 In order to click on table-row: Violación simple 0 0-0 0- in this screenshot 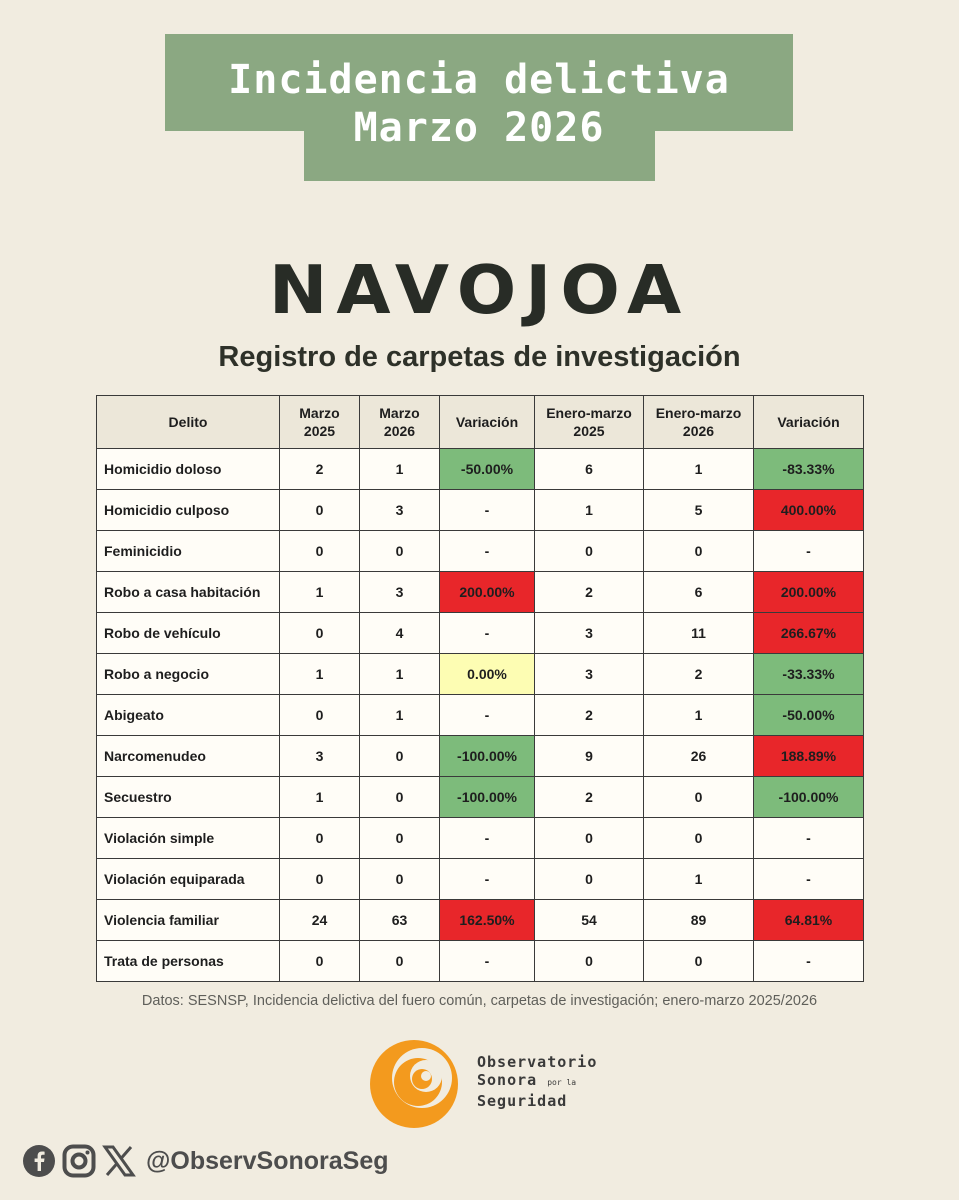, I will do `click(480, 838)`.